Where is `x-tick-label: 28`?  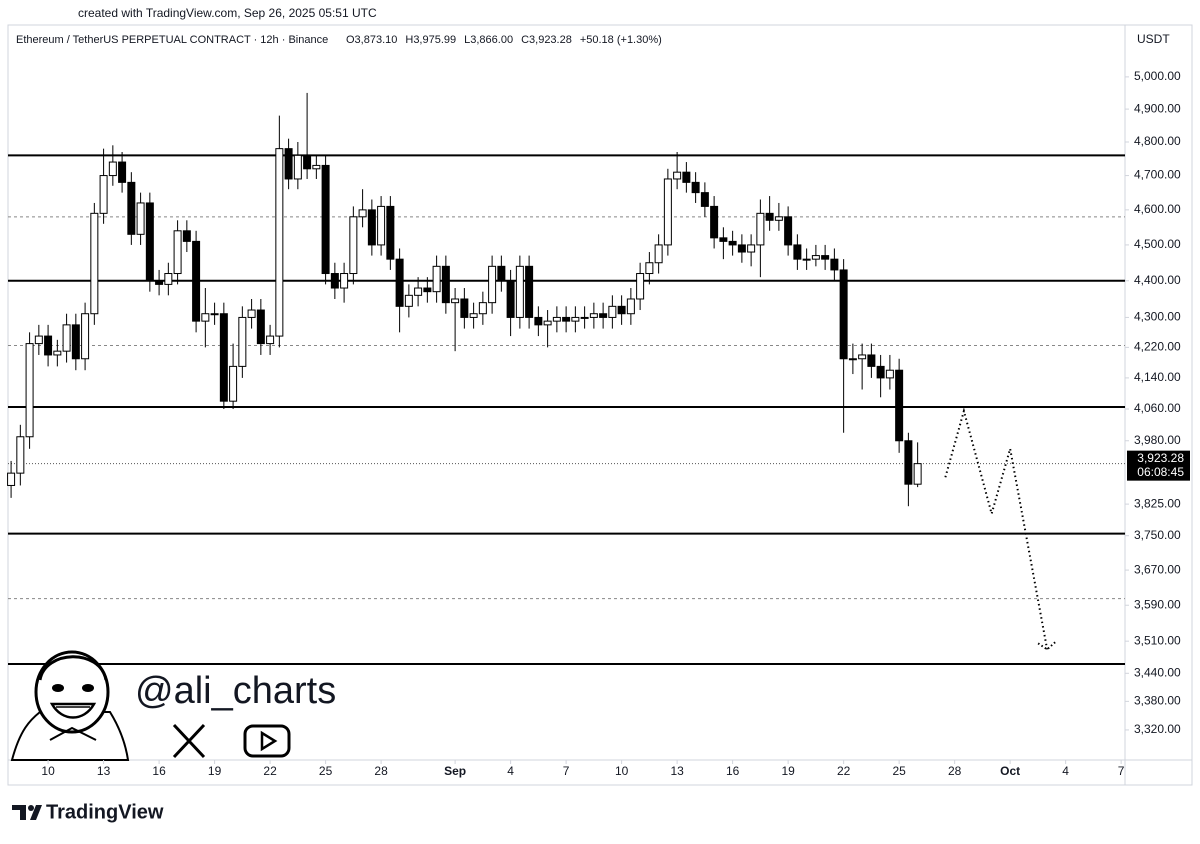 x-tick-label: 28 is located at coordinates (381, 771).